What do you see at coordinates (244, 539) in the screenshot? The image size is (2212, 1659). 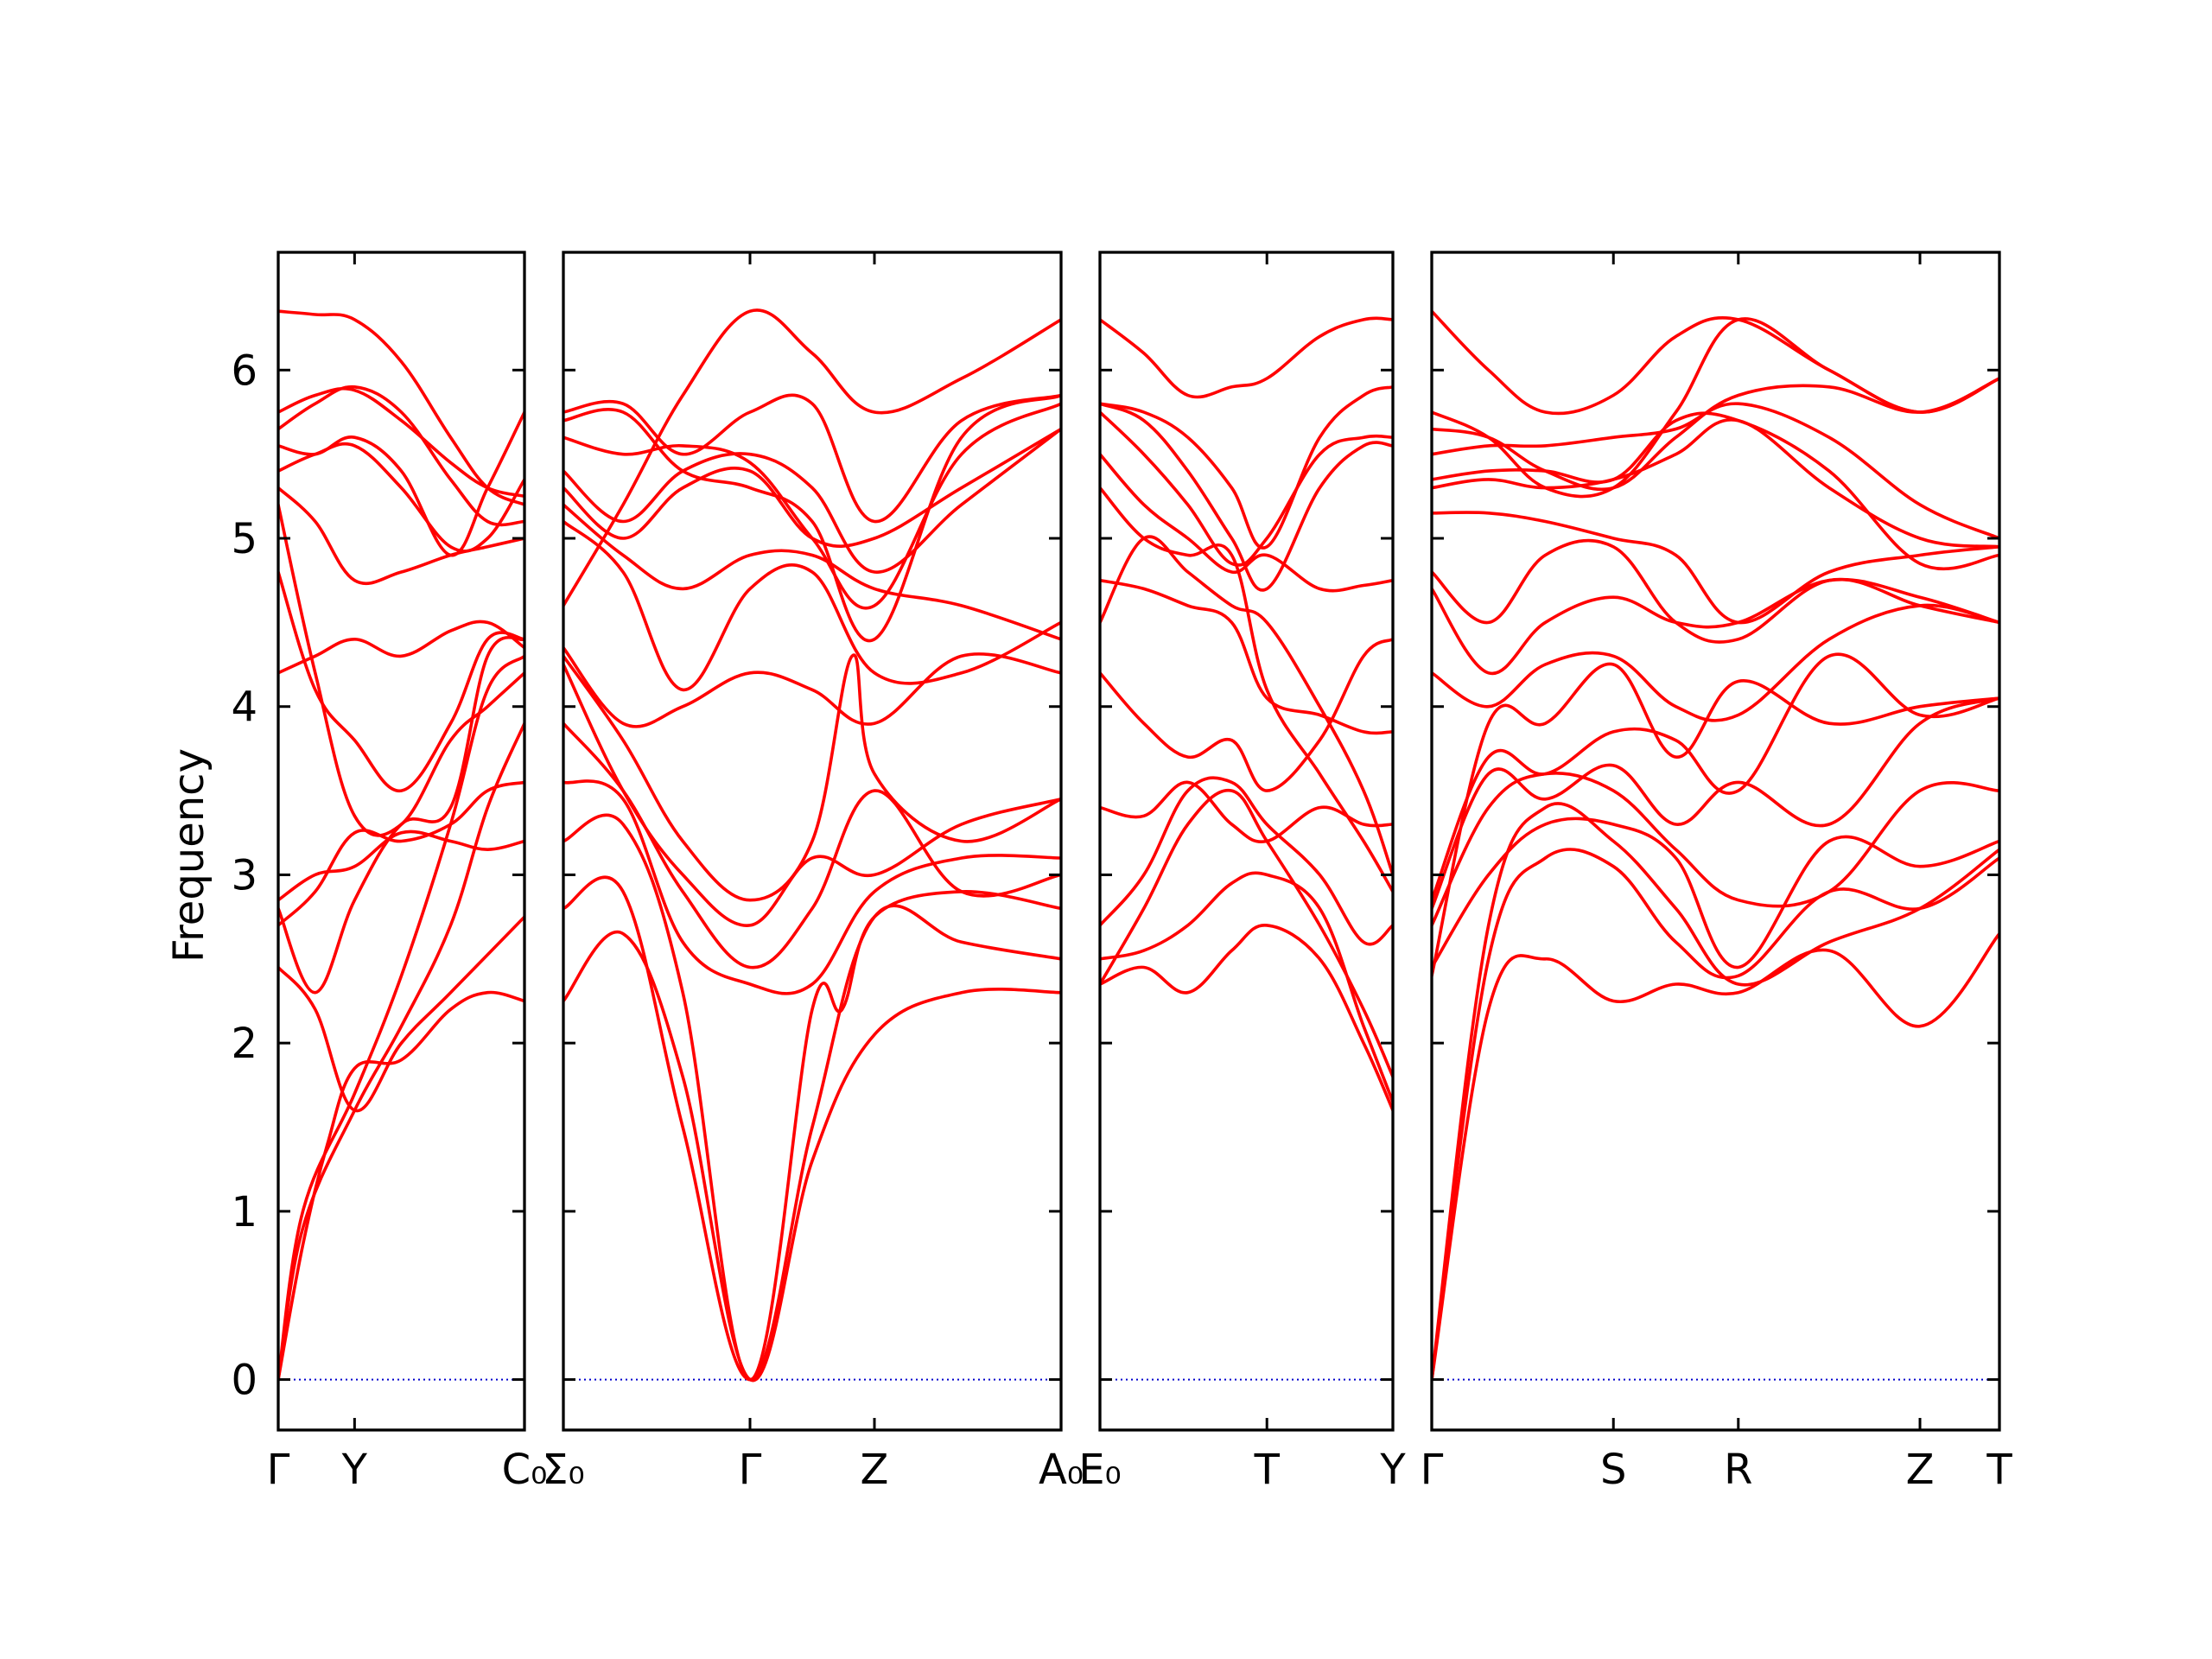 I see `y-tick-label: 5` at bounding box center [244, 539].